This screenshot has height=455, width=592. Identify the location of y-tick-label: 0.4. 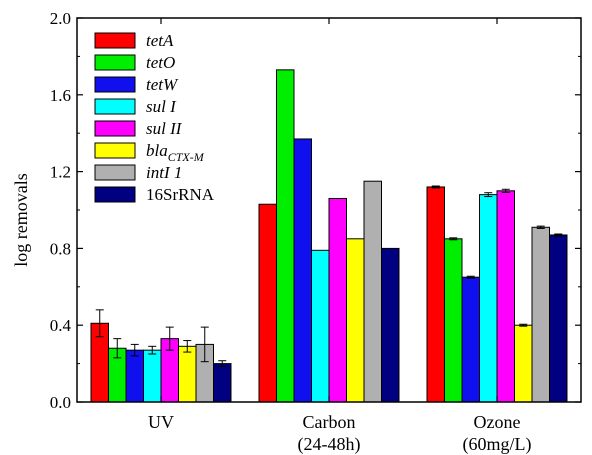
(61, 325).